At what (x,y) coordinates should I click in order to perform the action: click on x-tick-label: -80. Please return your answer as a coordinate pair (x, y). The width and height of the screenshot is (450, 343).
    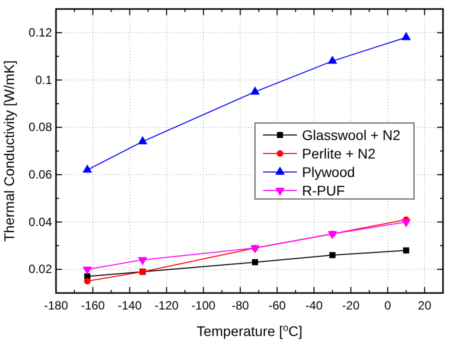
    Looking at the image, I should click on (241, 305).